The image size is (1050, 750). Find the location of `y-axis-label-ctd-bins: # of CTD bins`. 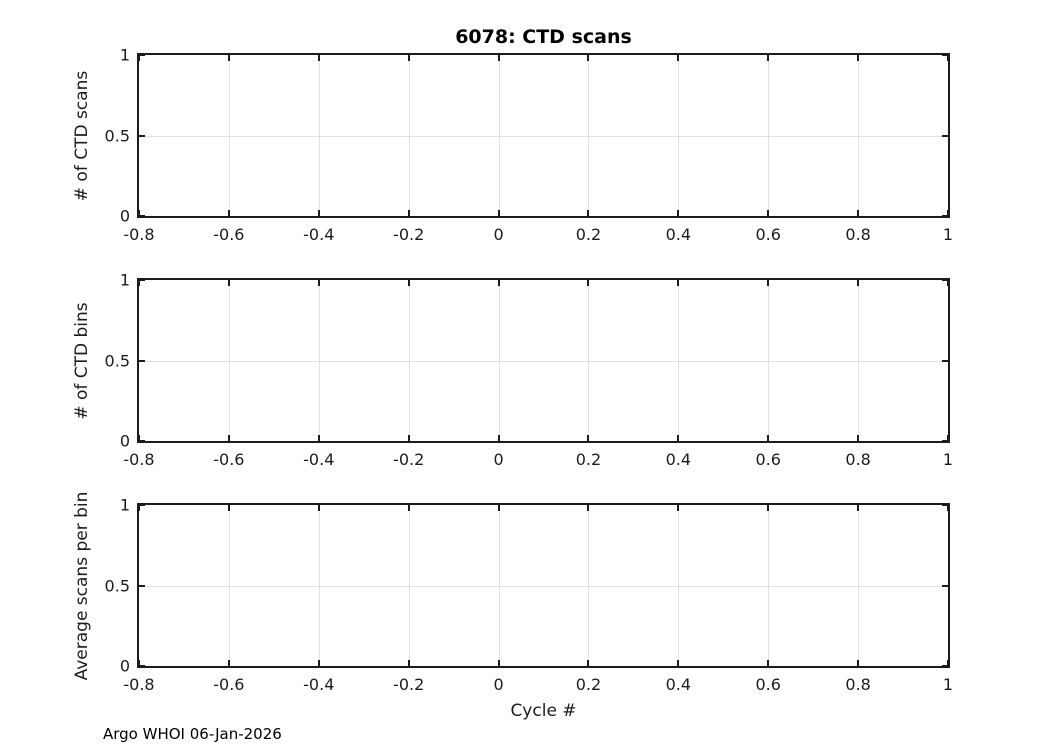

y-axis-label-ctd-bins: # of CTD bins is located at coordinates (82, 360).